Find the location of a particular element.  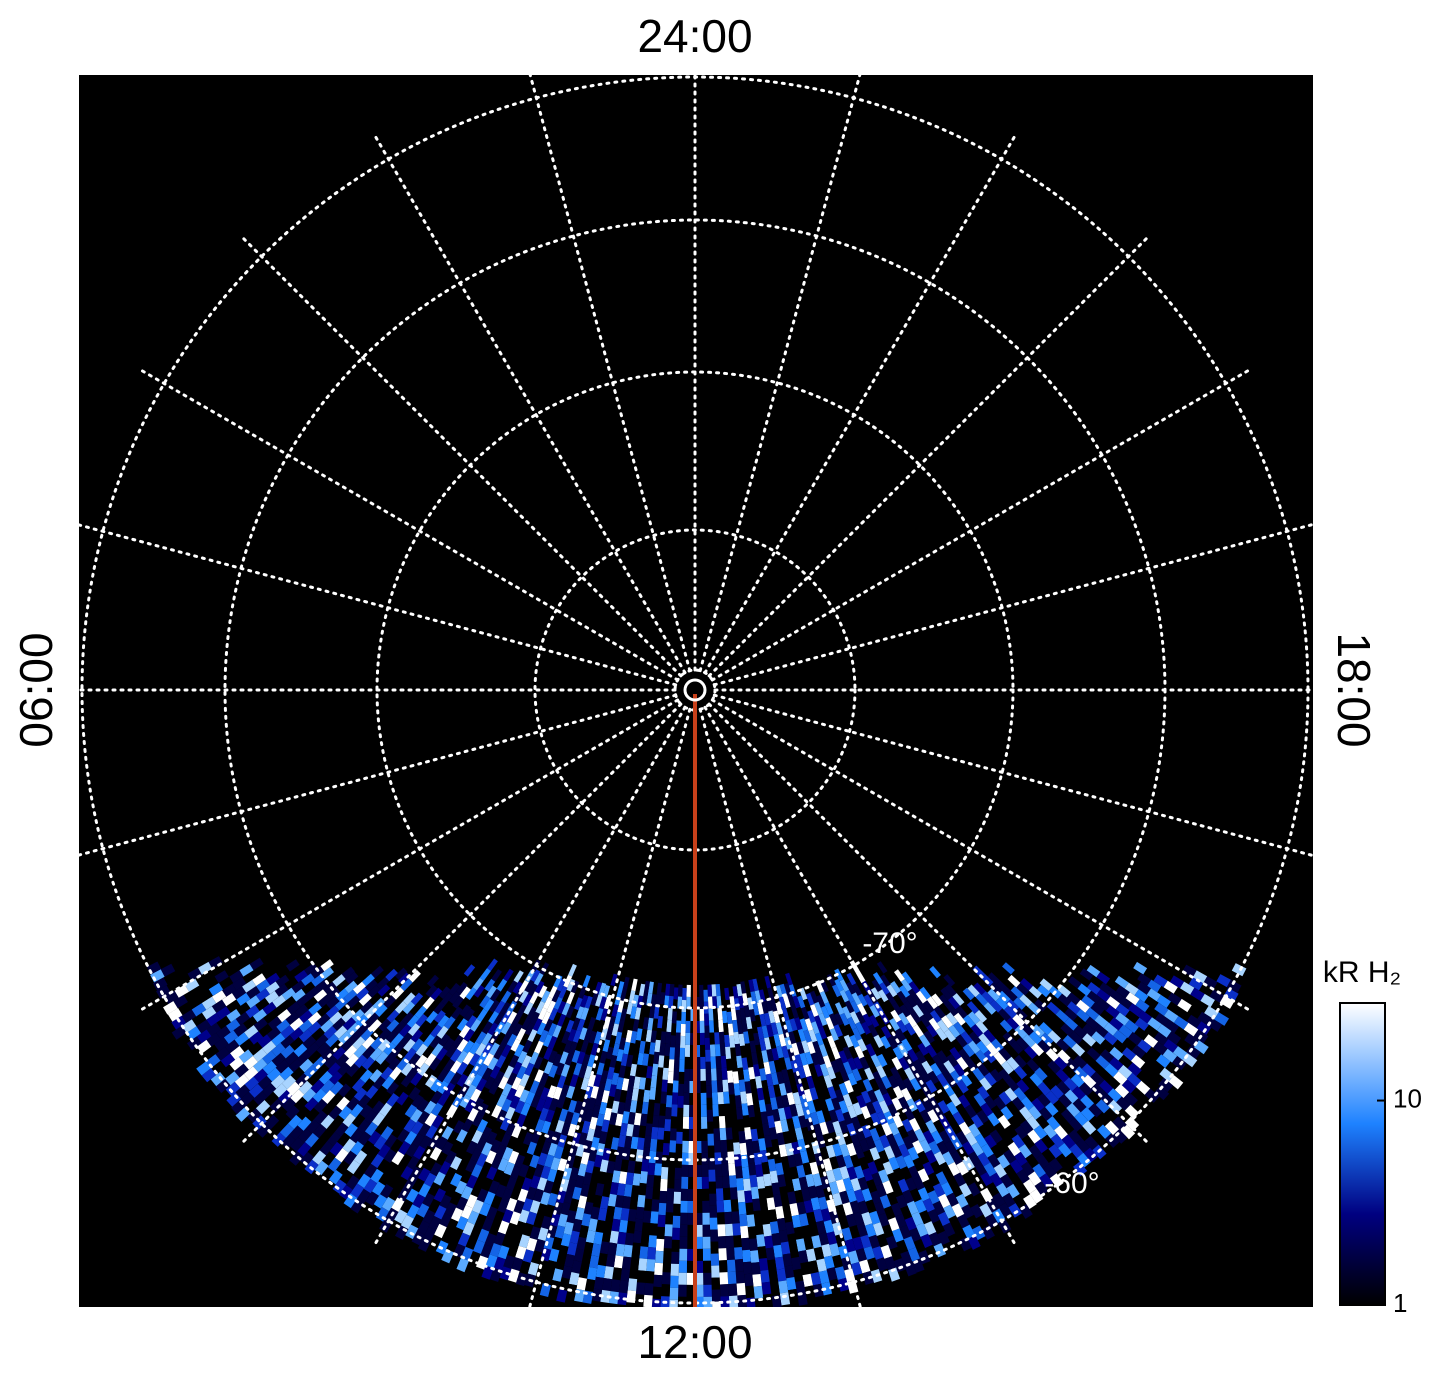

latitude-label: -70° is located at coordinates (889, 943).